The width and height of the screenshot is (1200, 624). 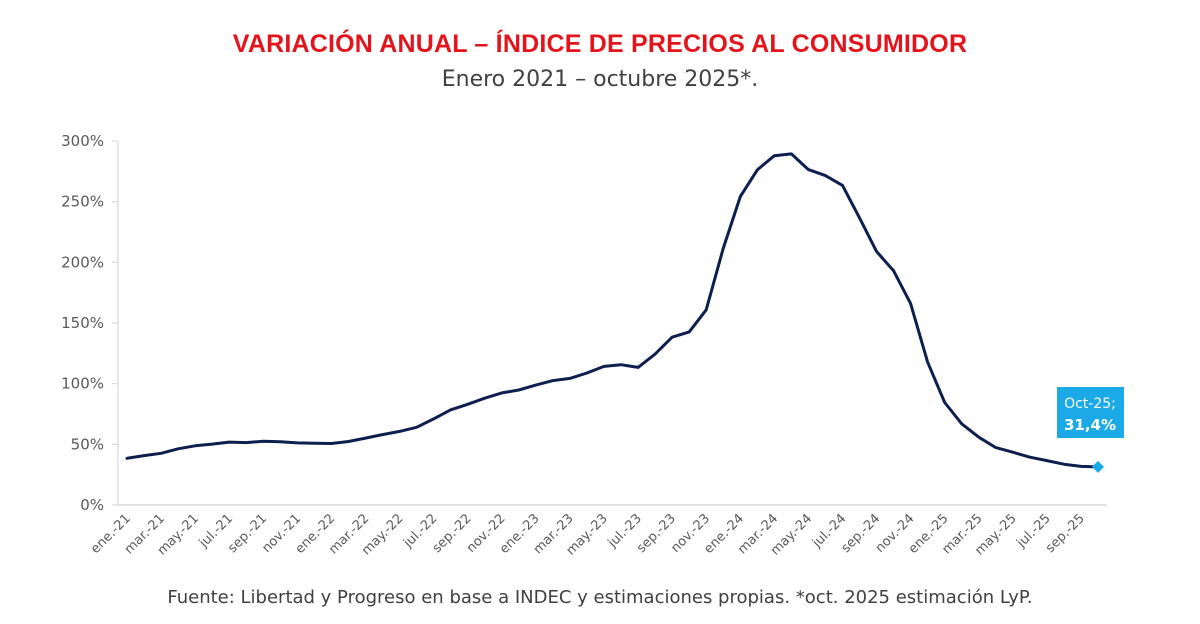 I want to click on chart-subtitle: Enero 2021 – octubre 2025*., so click(x=600, y=79).